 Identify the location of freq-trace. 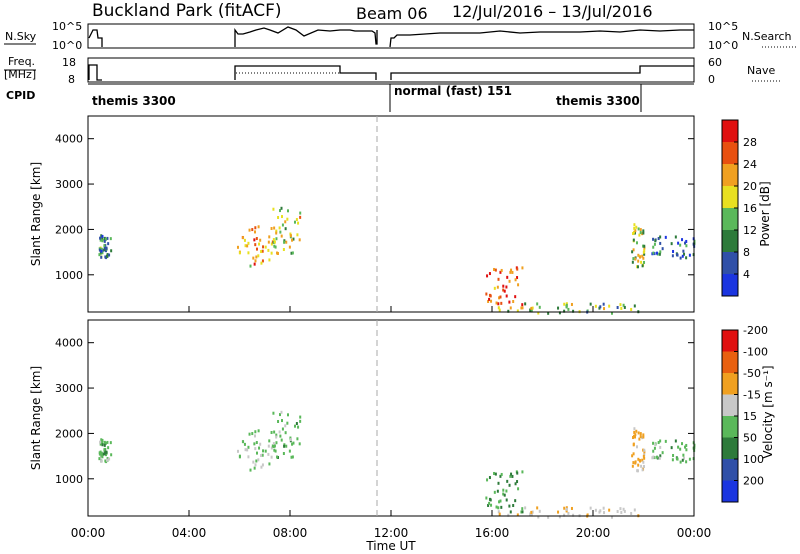
(391, 72).